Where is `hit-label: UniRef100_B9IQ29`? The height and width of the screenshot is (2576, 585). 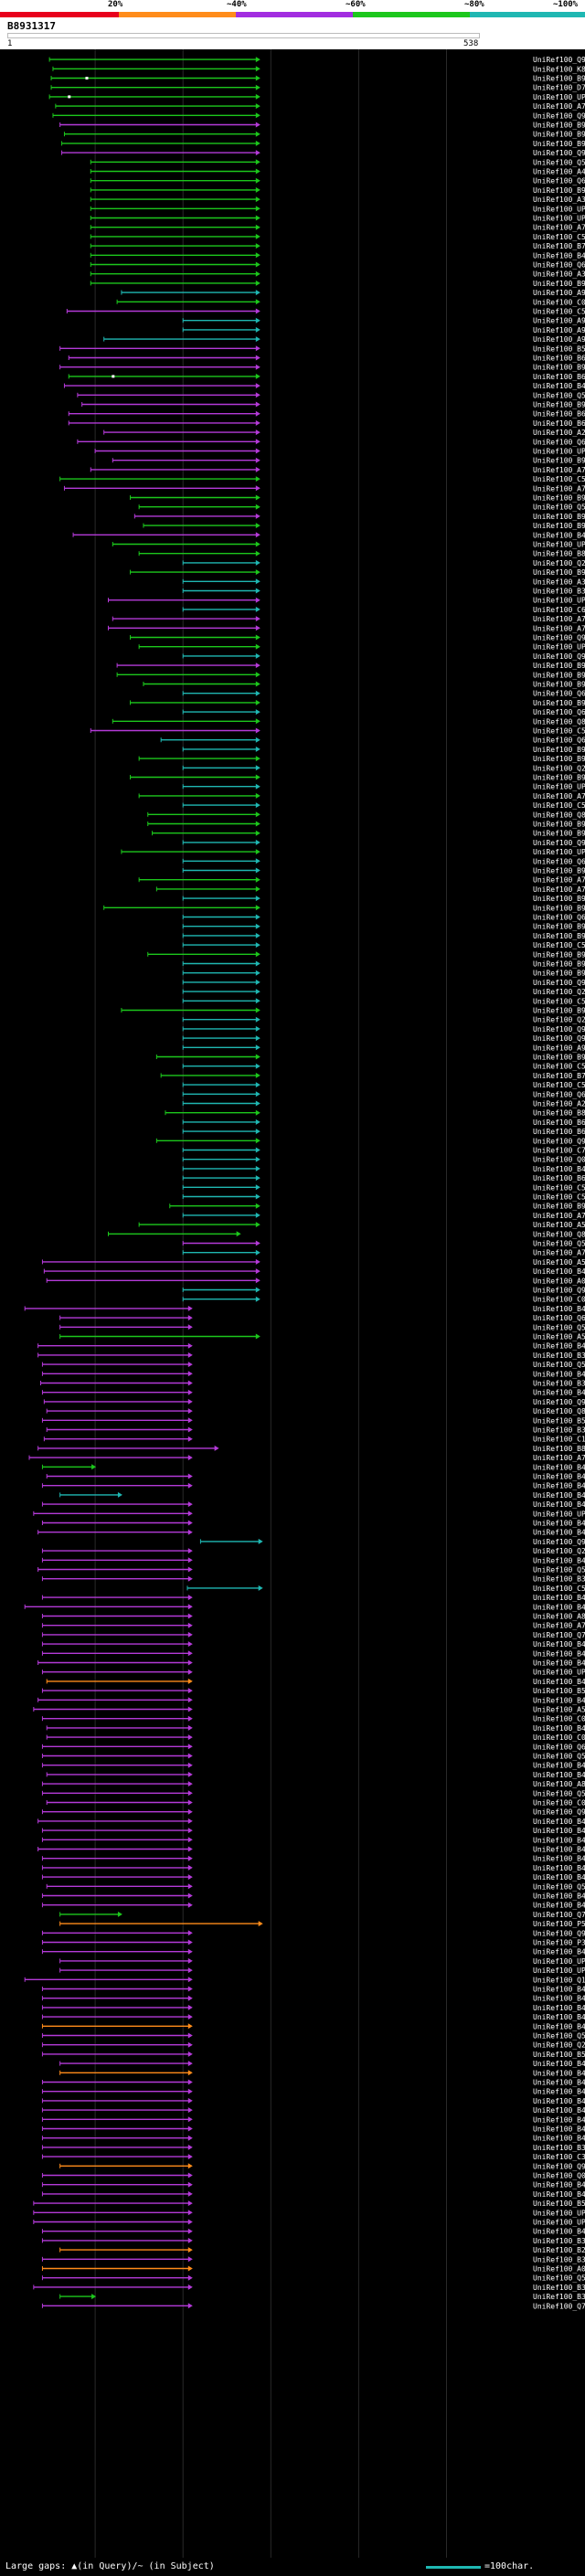
hit-label: UniRef100_B9IQ29 is located at coordinates (559, 834).